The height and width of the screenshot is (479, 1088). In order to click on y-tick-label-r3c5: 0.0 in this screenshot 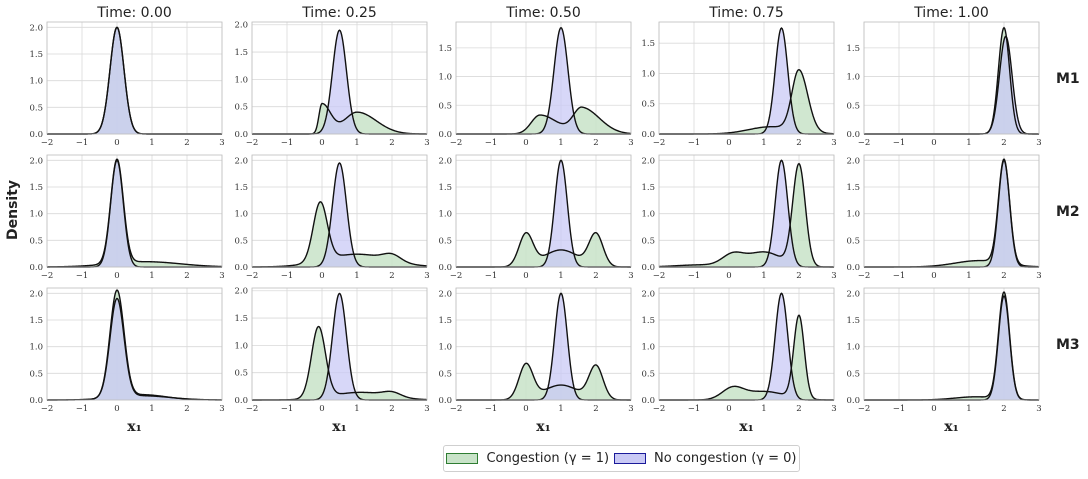, I will do `click(853, 401)`.